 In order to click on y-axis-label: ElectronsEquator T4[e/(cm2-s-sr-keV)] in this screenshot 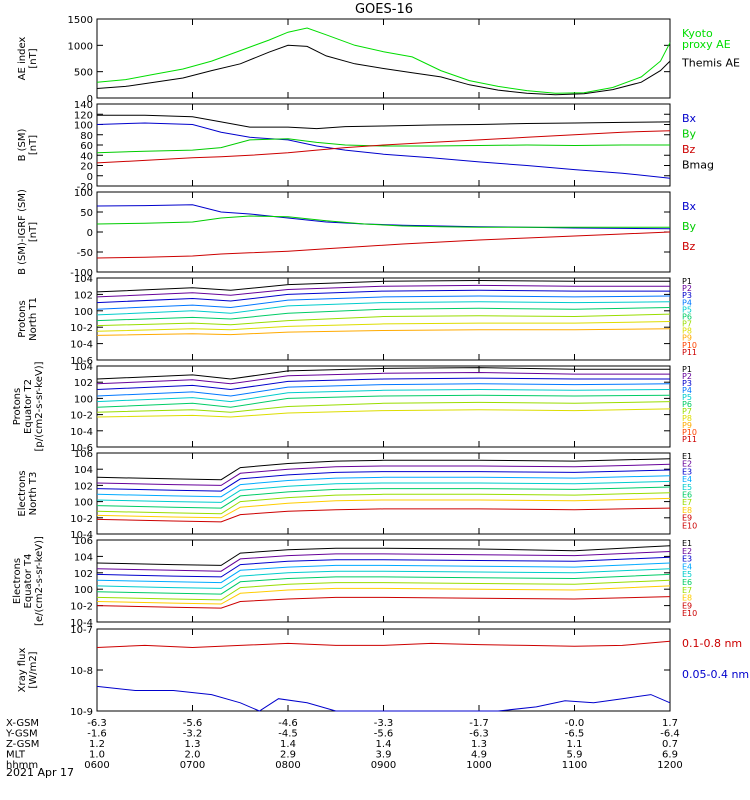, I will do `click(28, 581)`.